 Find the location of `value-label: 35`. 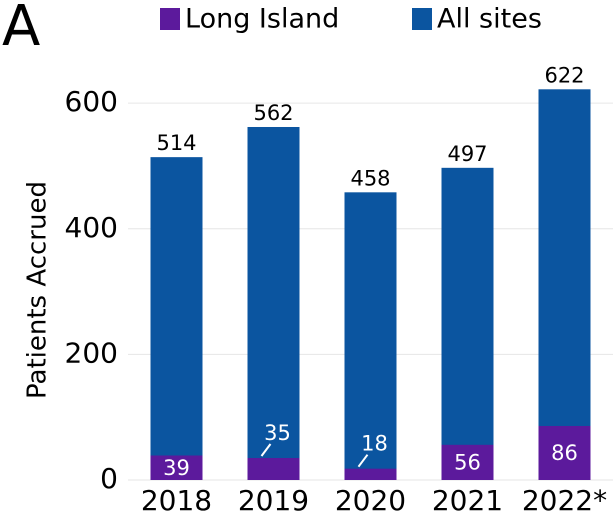

value-label: 35 is located at coordinates (277, 433).